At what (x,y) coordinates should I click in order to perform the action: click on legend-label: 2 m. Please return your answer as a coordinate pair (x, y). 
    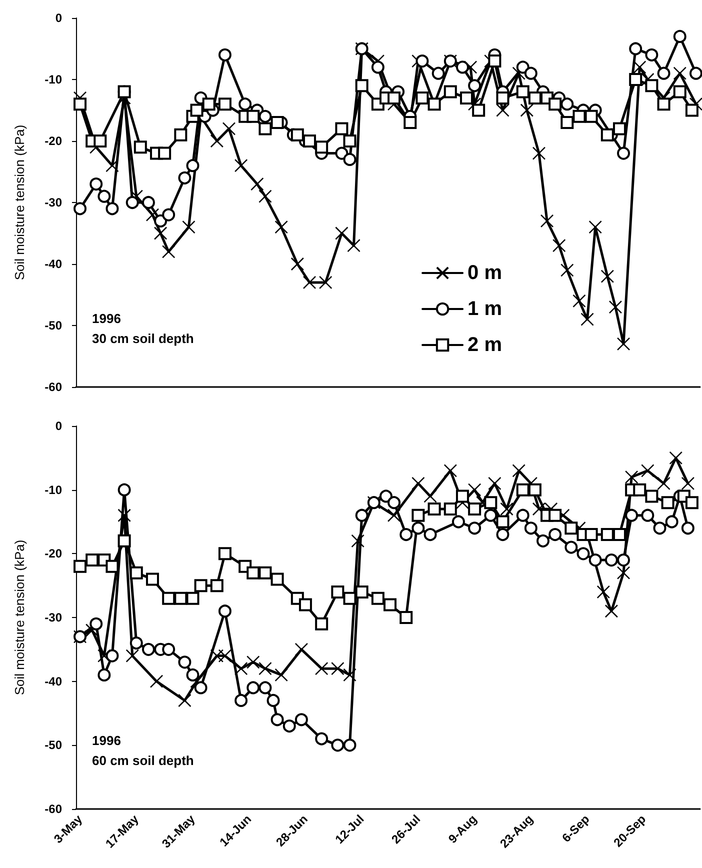
    Looking at the image, I should click on (485, 345).